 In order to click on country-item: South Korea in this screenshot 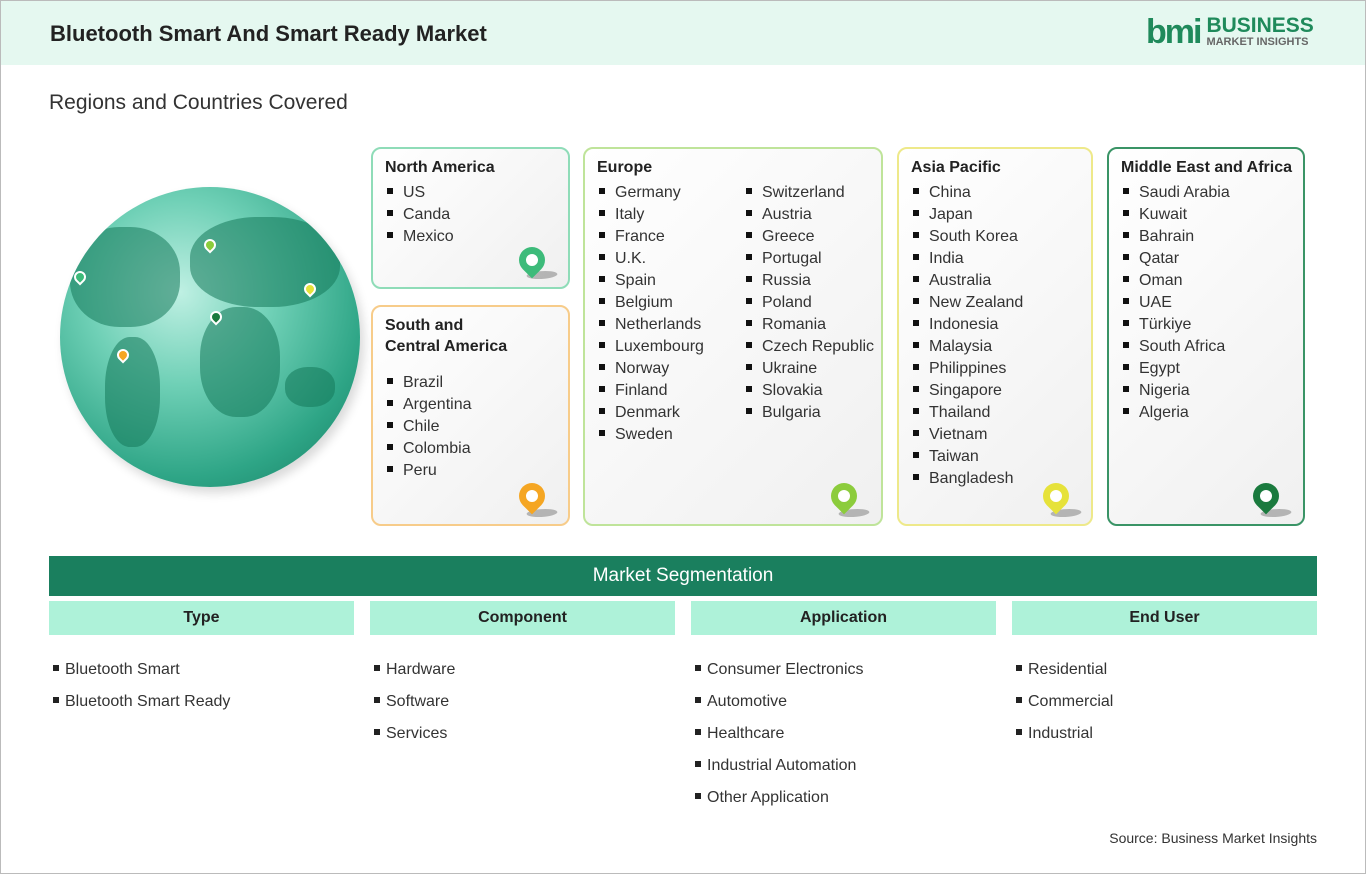, I will do `click(968, 237)`.